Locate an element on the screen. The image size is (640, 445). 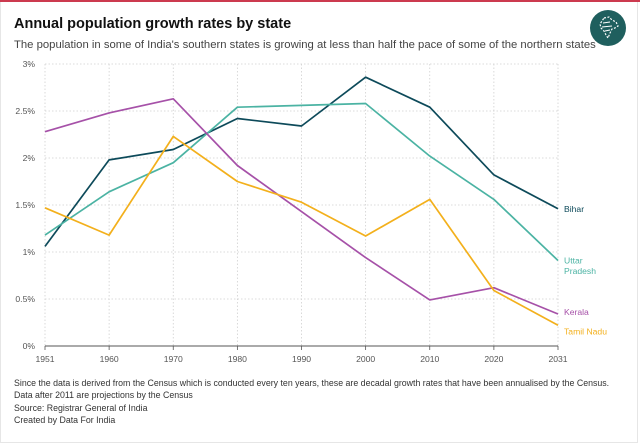
x-tick-label: 1980 is located at coordinates (237, 359).